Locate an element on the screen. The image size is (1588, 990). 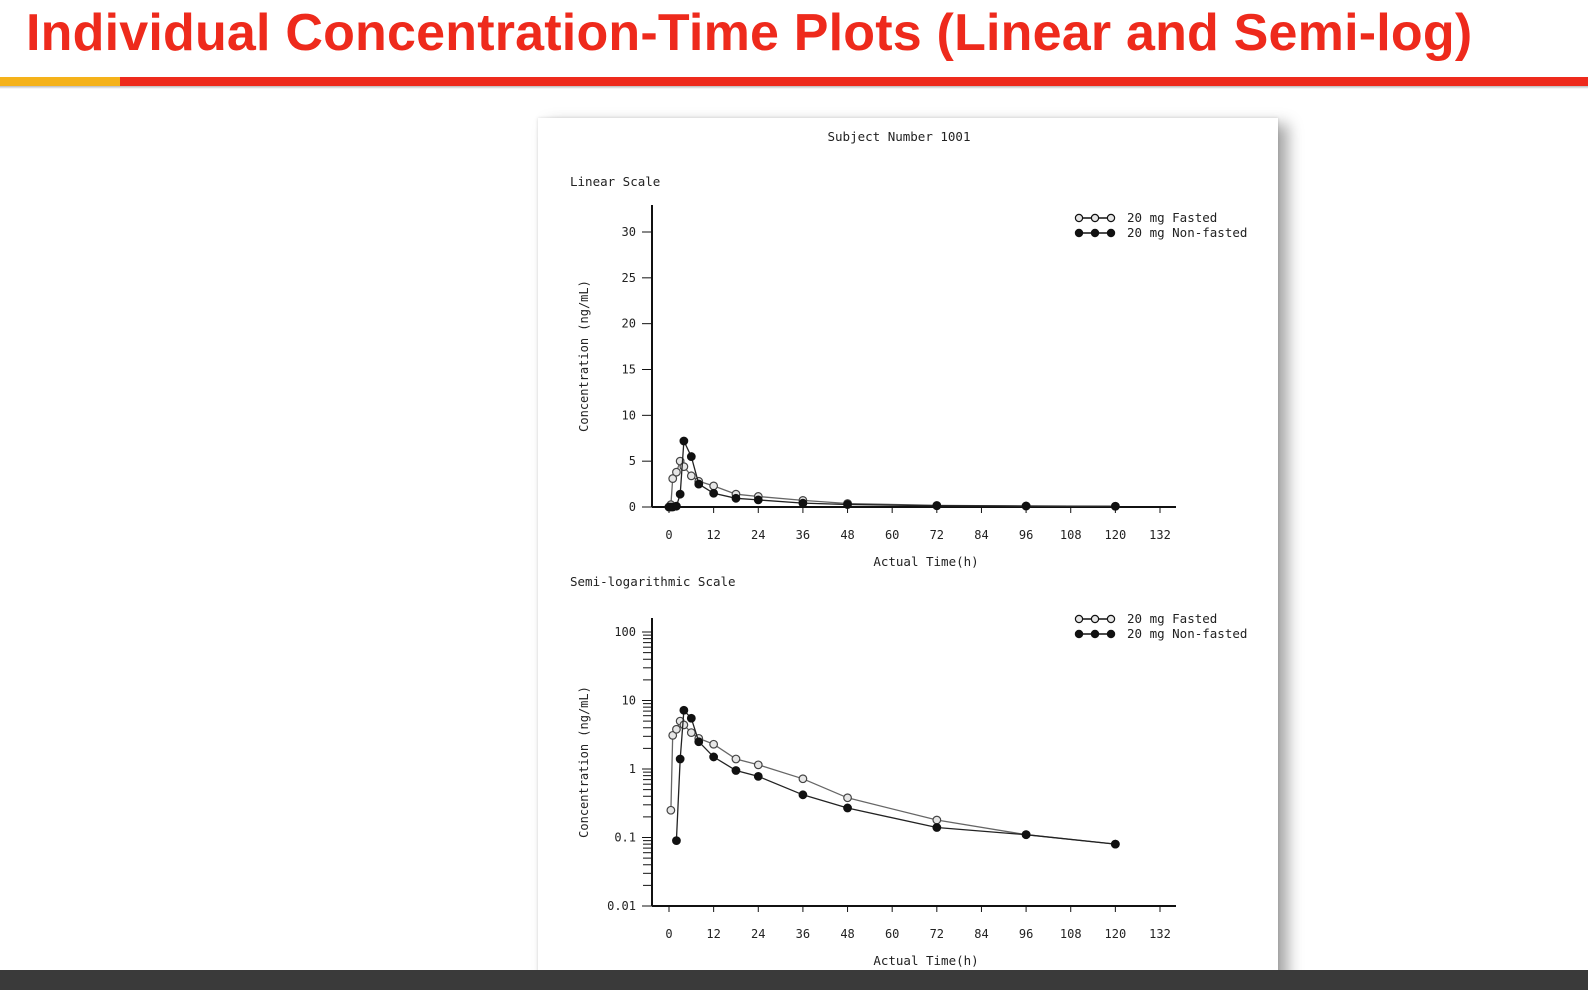
semilog-y-tick-label: 0.01 is located at coordinates (621, 906).